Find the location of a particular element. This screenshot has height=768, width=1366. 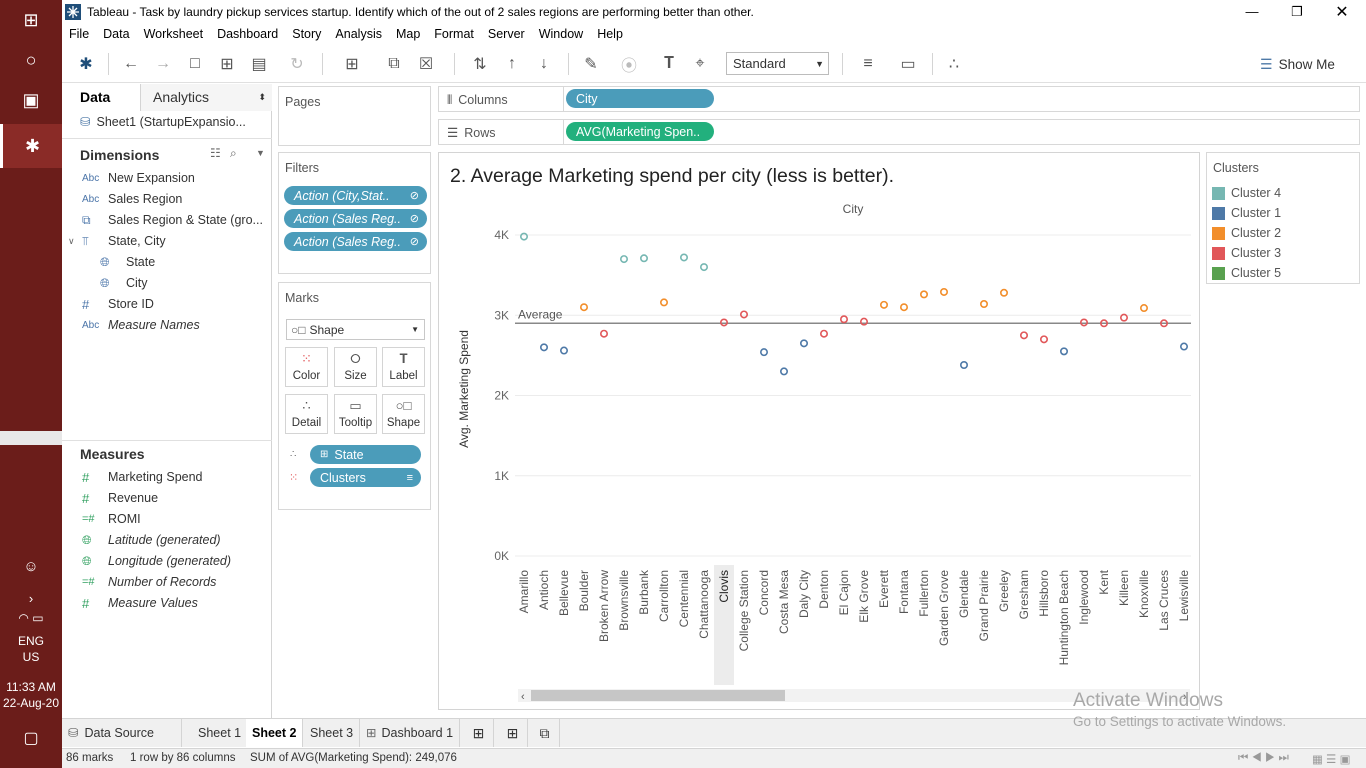

menu-help: Help is located at coordinates (610, 33).